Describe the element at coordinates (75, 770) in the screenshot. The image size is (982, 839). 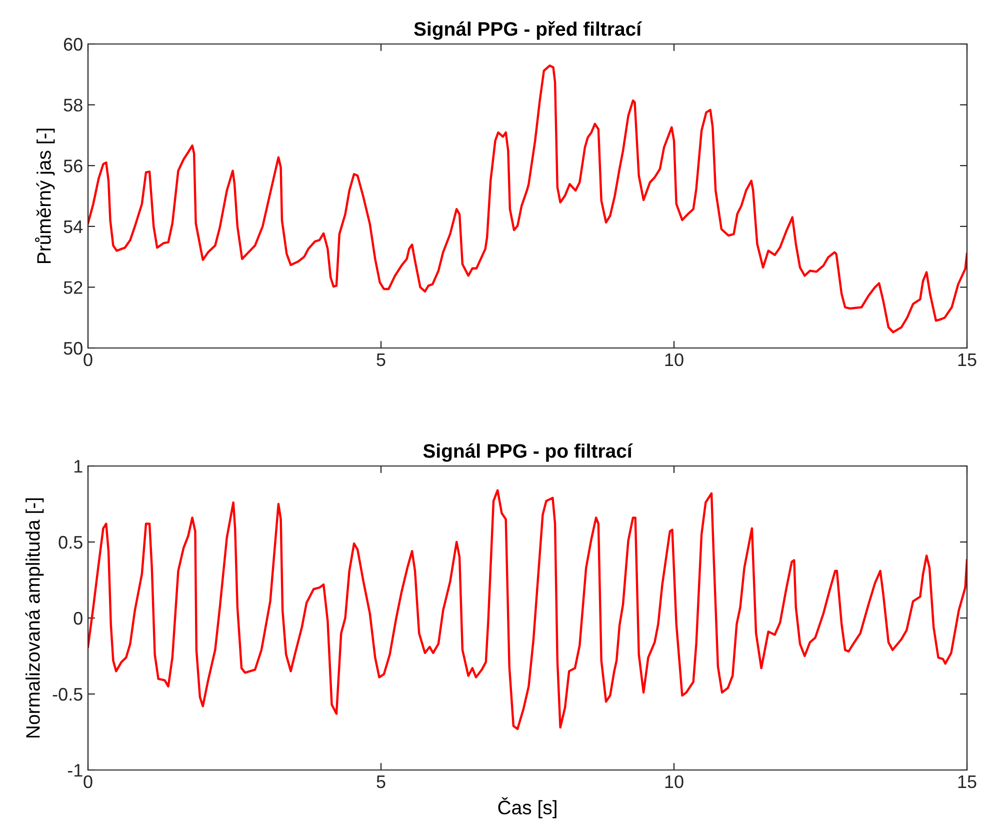
I see `y-tick-label: -1` at that location.